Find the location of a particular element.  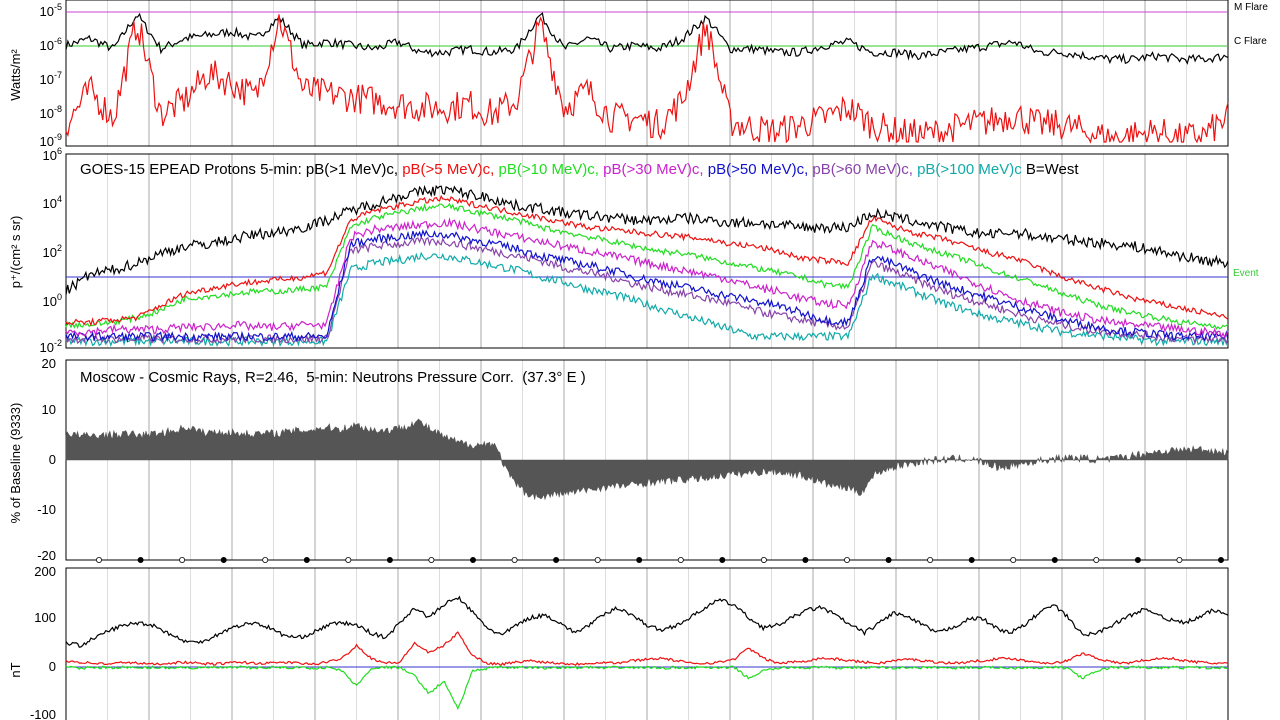

proton-ytick-4: 10⁰ is located at coordinates (52, 300).